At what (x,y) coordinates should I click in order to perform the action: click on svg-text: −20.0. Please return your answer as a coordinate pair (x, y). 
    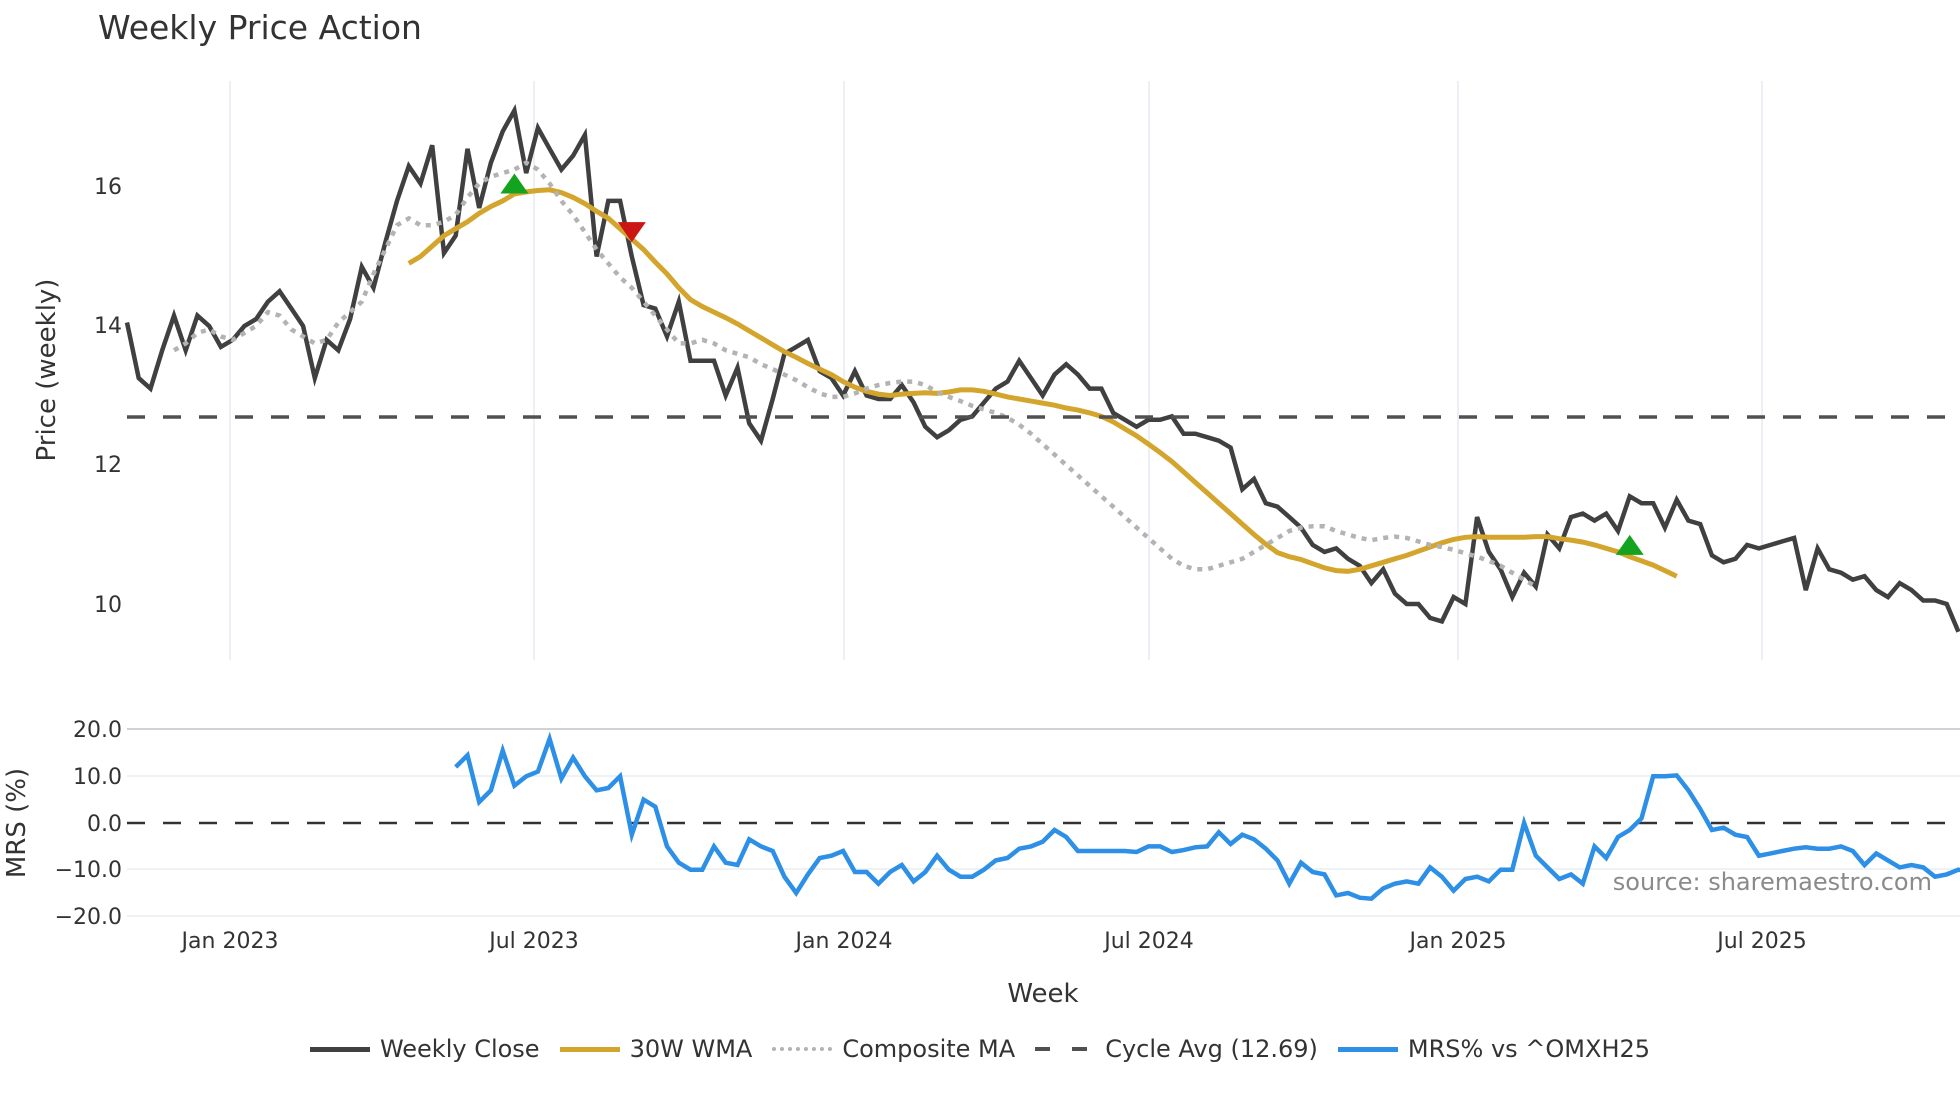
    Looking at the image, I should click on (88, 917).